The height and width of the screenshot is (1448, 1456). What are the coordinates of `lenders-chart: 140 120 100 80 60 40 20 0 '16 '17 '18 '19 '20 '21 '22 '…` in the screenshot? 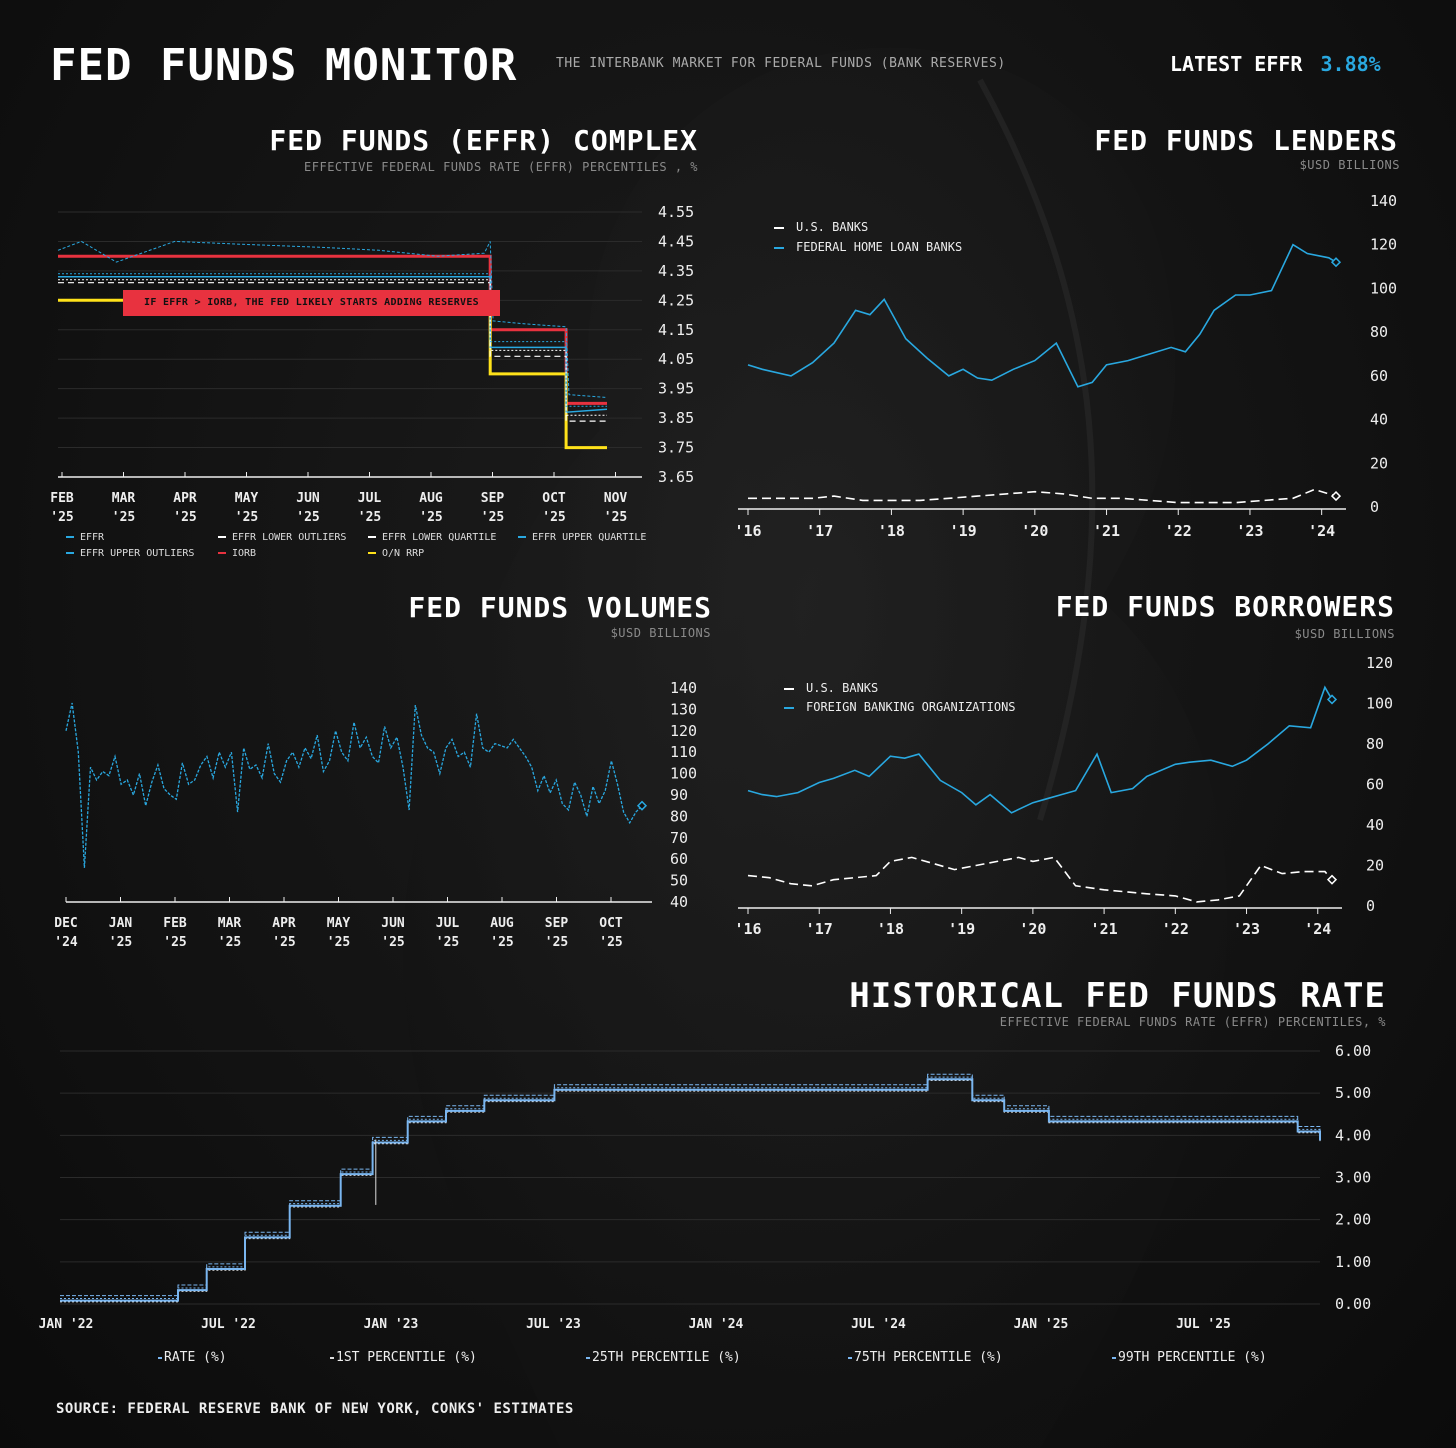 It's located at (1065, 366).